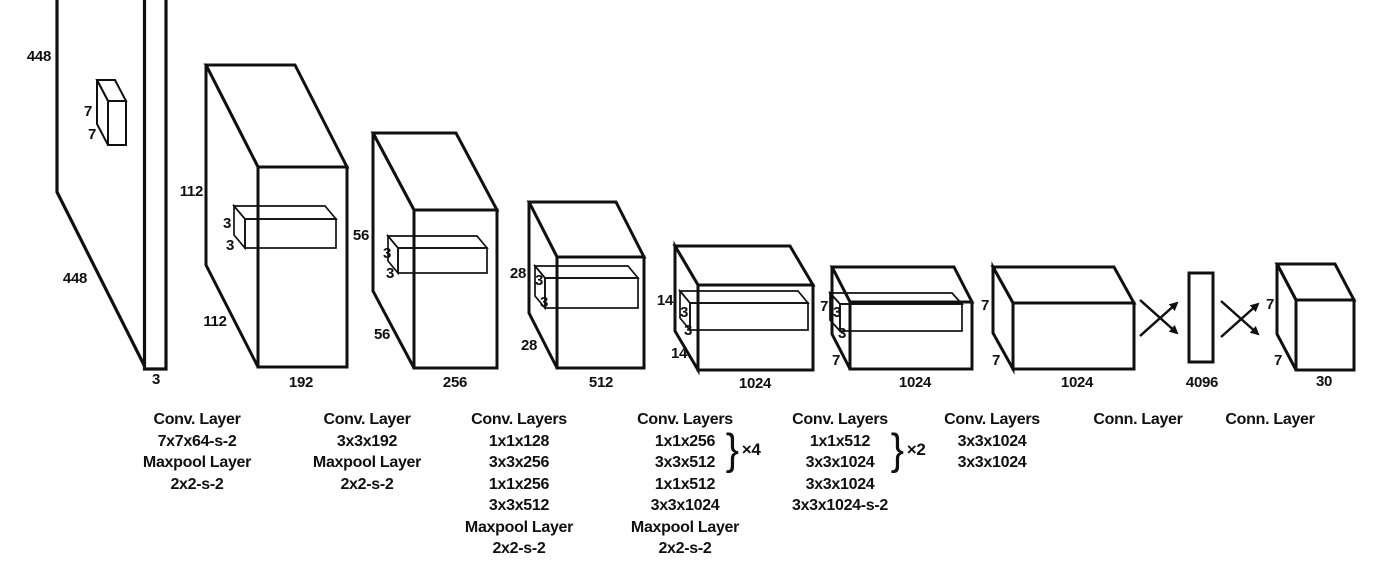  Describe the element at coordinates (156, 379) in the screenshot. I see `input-channels-label: 3` at that location.